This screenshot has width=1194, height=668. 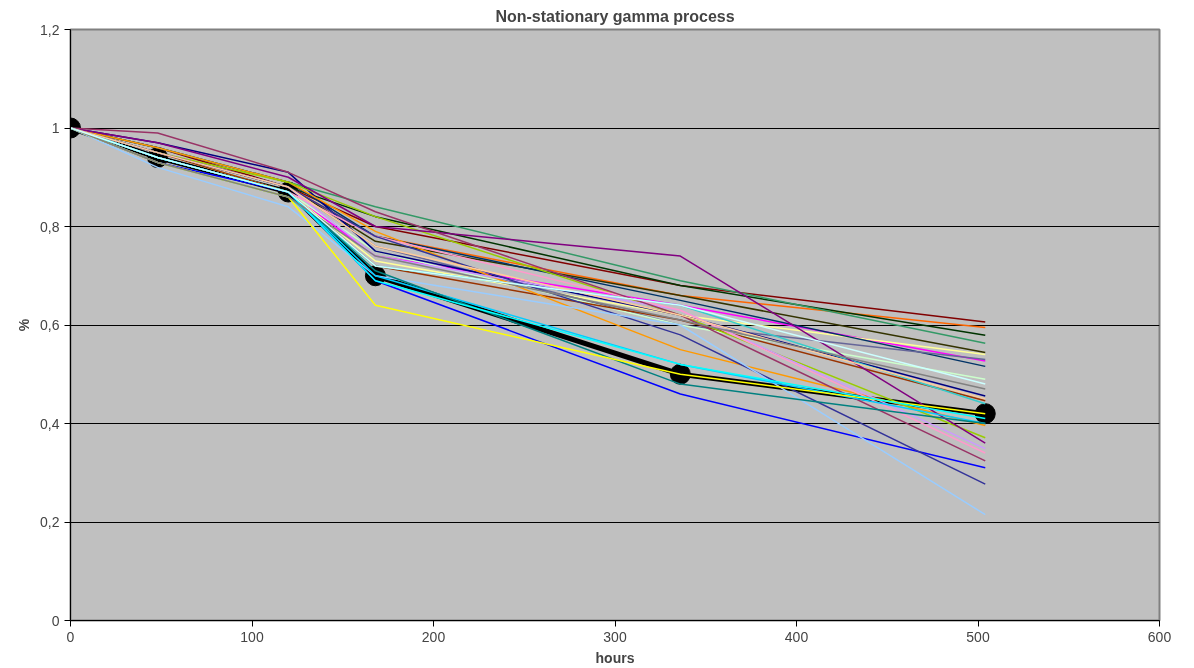 What do you see at coordinates (1159, 636) in the screenshot?
I see `x-tick-label: 600` at bounding box center [1159, 636].